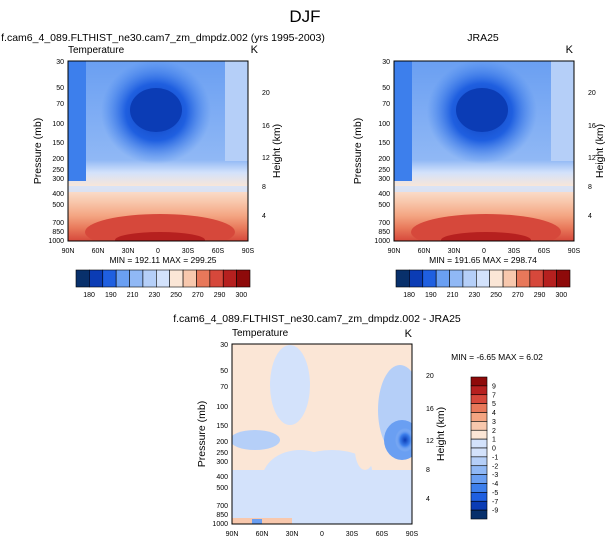  I want to click on panel-diff-plot, so click(322, 434).